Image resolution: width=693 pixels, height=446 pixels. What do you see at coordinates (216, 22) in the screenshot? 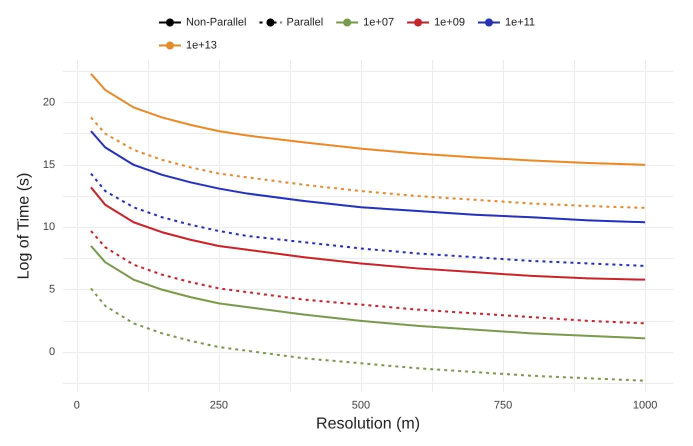
I see `legend-label: Non-Parallel` at bounding box center [216, 22].